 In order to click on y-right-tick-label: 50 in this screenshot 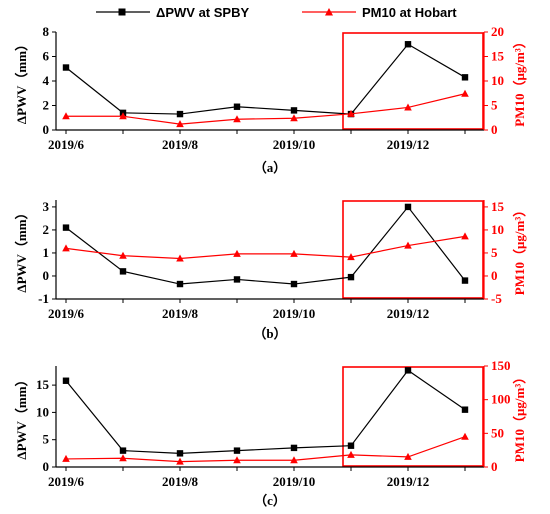, I will do `click(497, 432)`.